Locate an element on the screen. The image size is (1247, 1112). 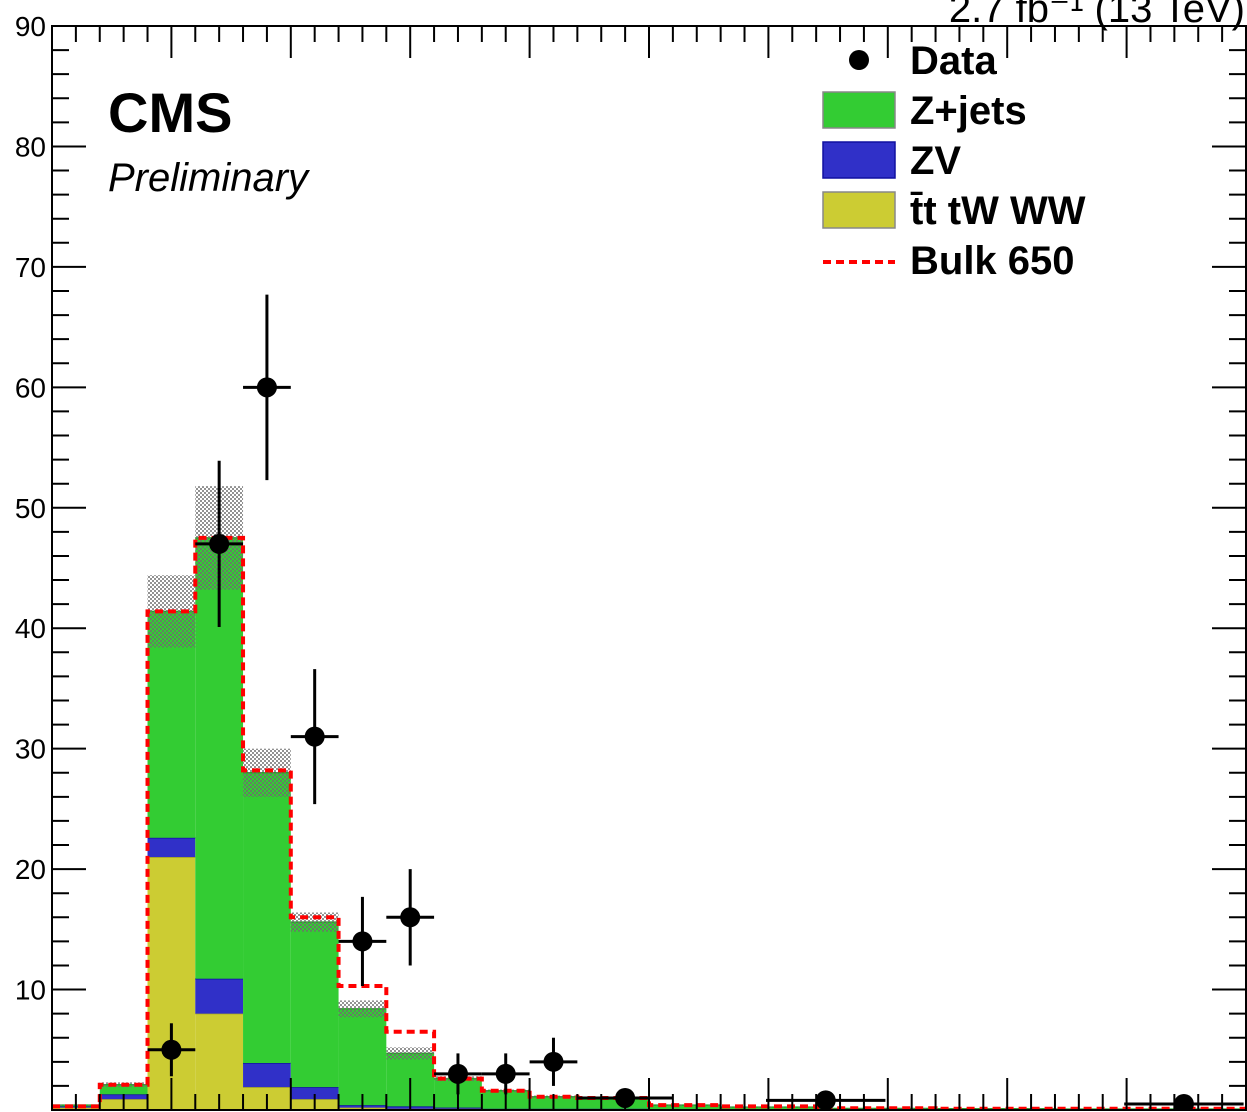
legend-marker-data is located at coordinates (859, 60).